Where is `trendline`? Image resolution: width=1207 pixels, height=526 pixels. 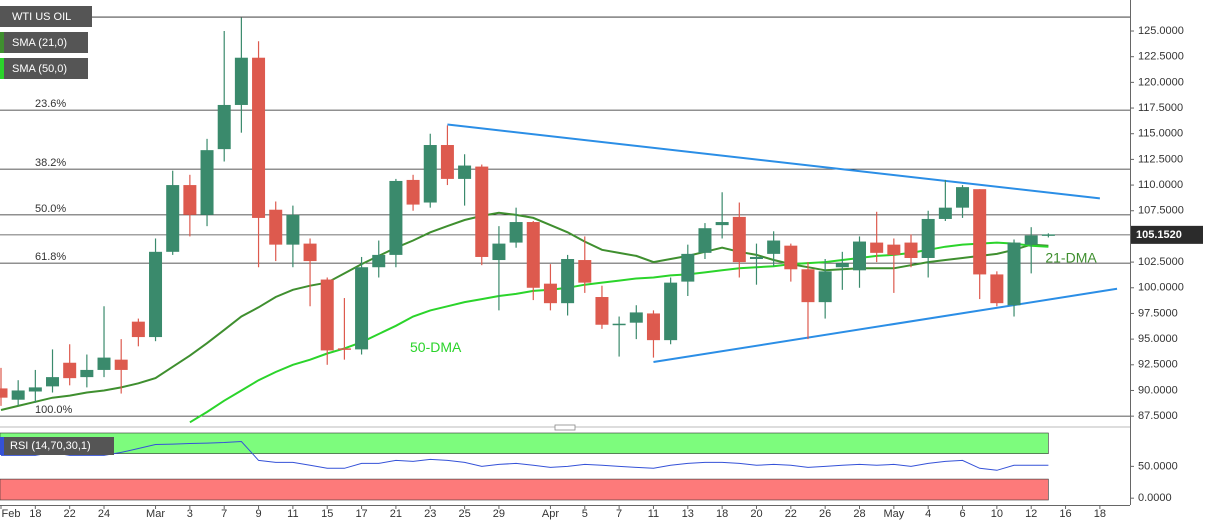
trendline is located at coordinates (773, 161).